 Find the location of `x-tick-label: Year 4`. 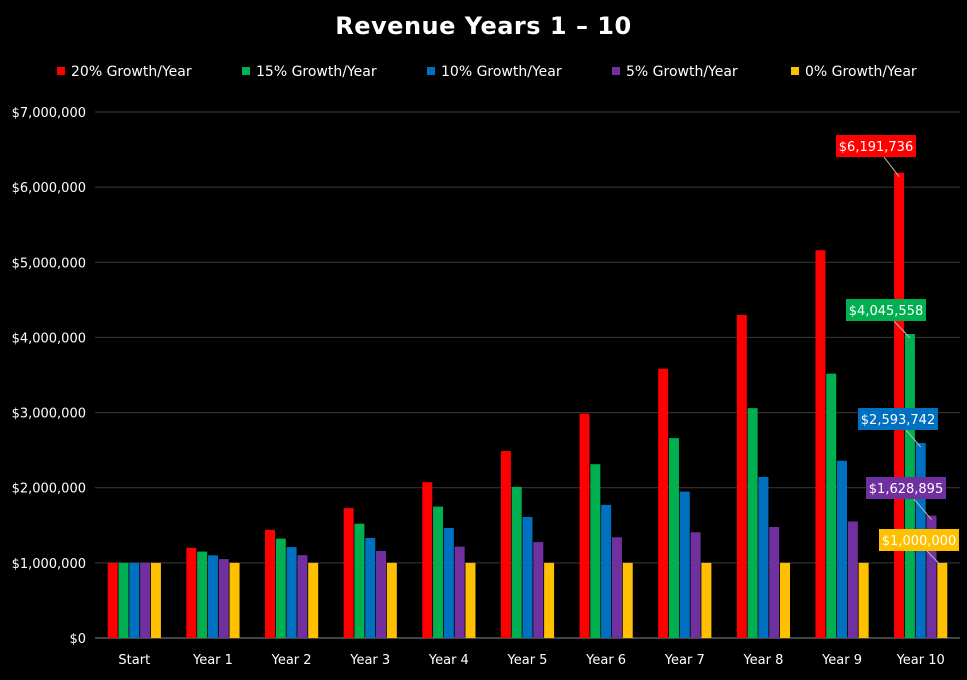

x-tick-label: Year 4 is located at coordinates (448, 660).